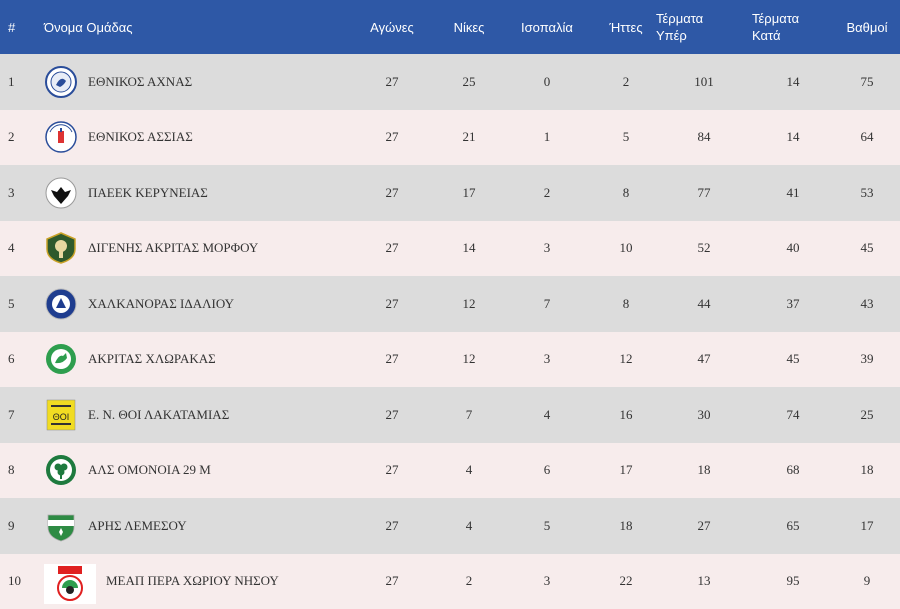 The image size is (900, 609). I want to click on header-points: Βαθμοί, so click(867, 27).